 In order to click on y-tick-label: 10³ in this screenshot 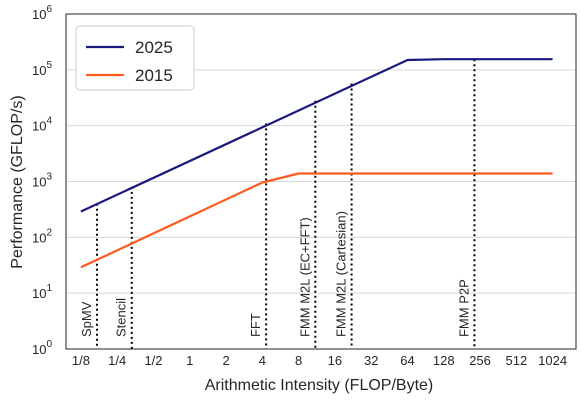, I will do `click(42, 181)`.